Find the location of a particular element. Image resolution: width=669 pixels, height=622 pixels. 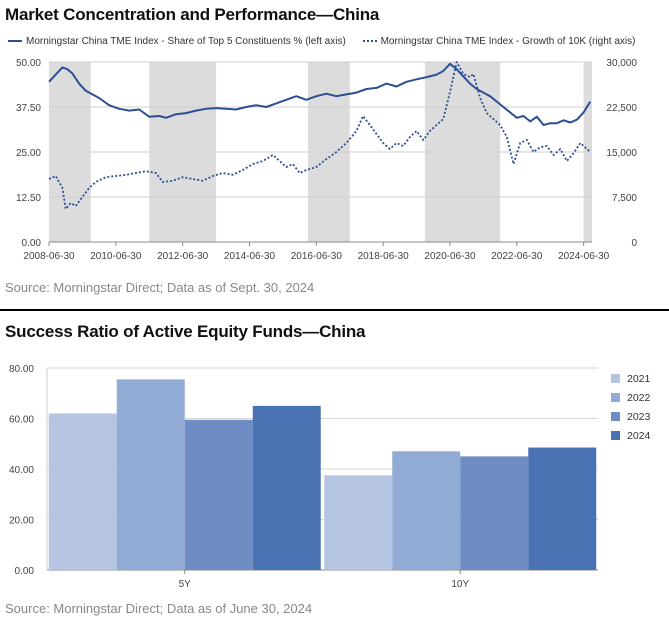

bar-5Y-2021 is located at coordinates (82, 491).